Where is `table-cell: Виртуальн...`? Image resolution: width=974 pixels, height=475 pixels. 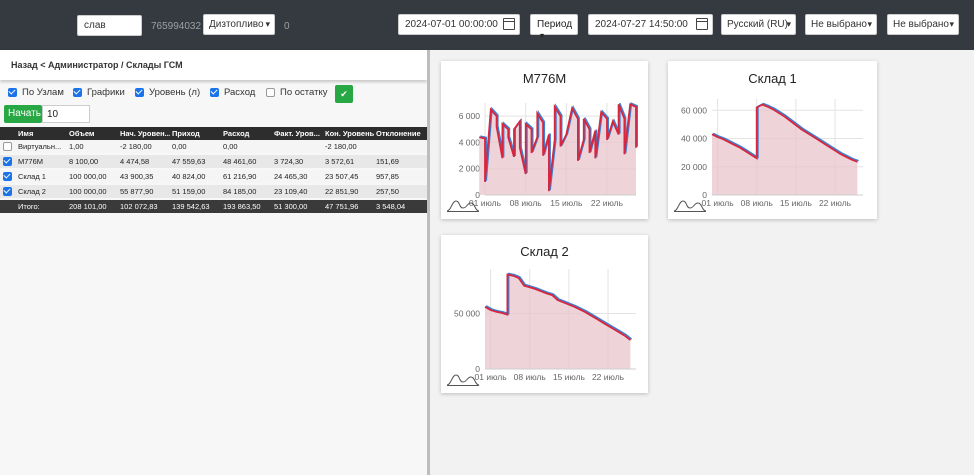
table-cell: Виртуальн... is located at coordinates (40, 146).